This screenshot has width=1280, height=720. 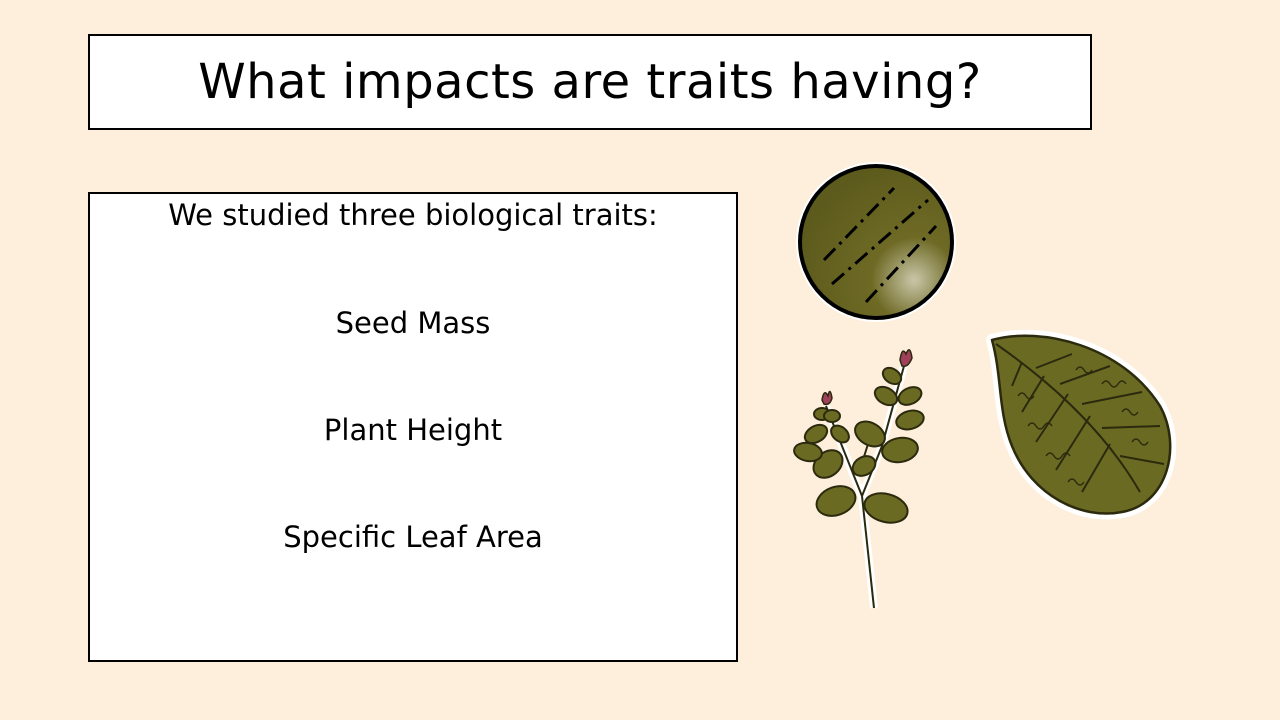 I want to click on plant-stem-icon, so click(x=859, y=479).